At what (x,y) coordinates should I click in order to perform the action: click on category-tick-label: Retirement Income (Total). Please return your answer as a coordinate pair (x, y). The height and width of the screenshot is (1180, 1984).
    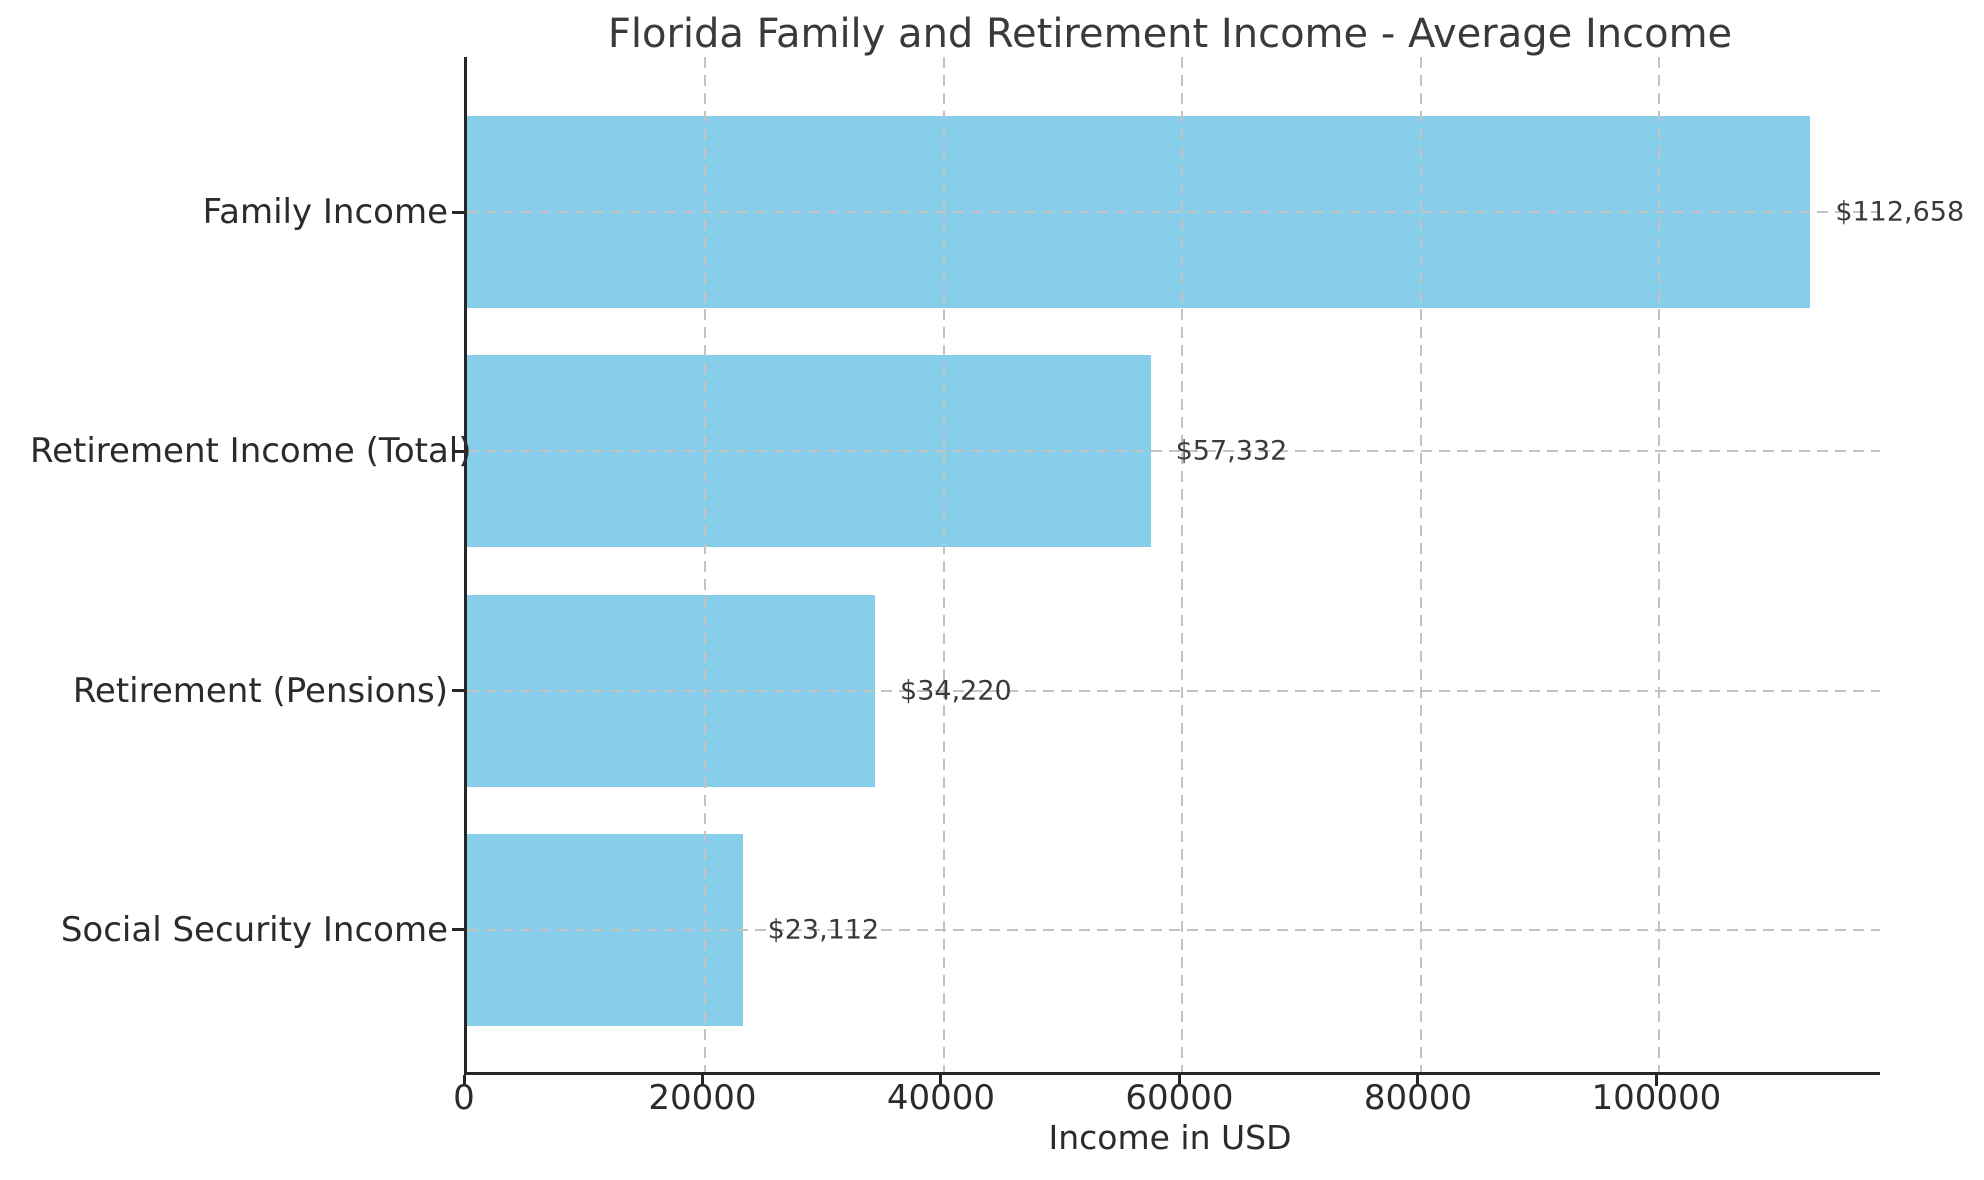
    Looking at the image, I should click on (251, 451).